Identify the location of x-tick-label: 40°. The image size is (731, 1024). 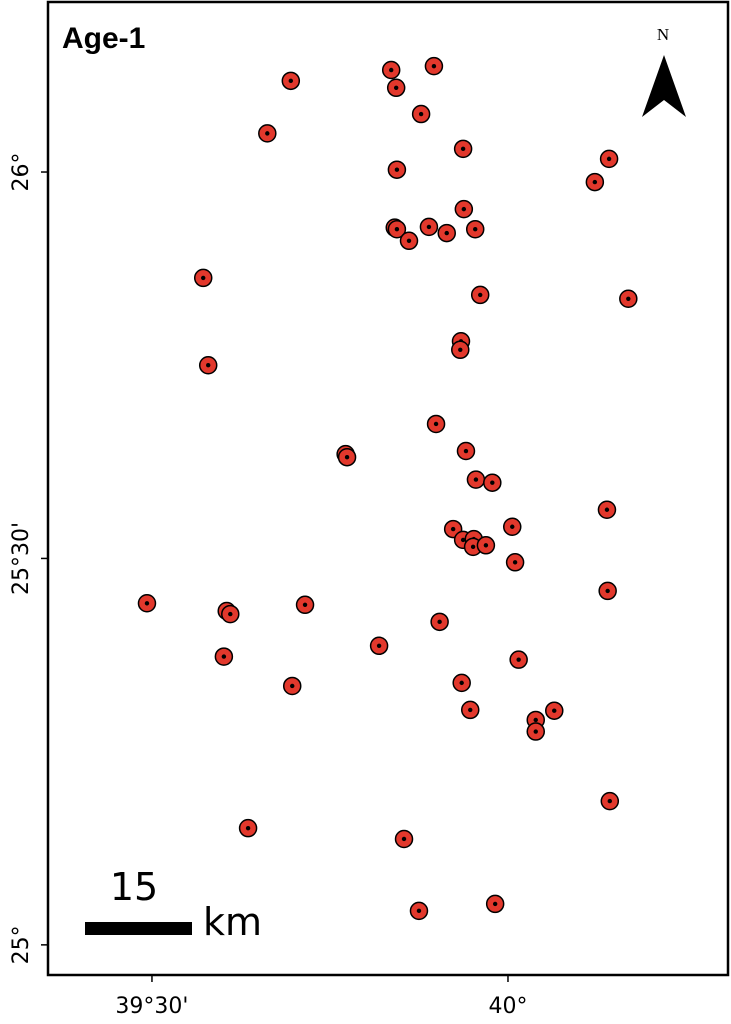
(507, 1006).